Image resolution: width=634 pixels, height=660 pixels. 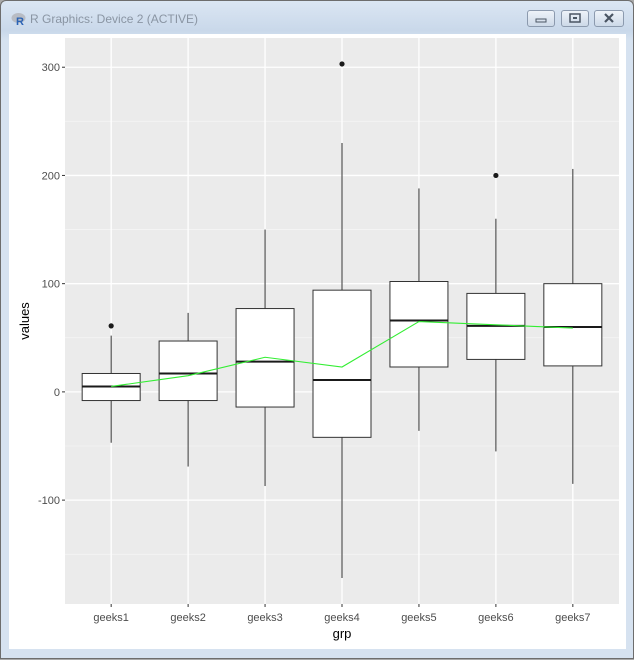 What do you see at coordinates (51, 285) in the screenshot?
I see `y-tick-label: 100` at bounding box center [51, 285].